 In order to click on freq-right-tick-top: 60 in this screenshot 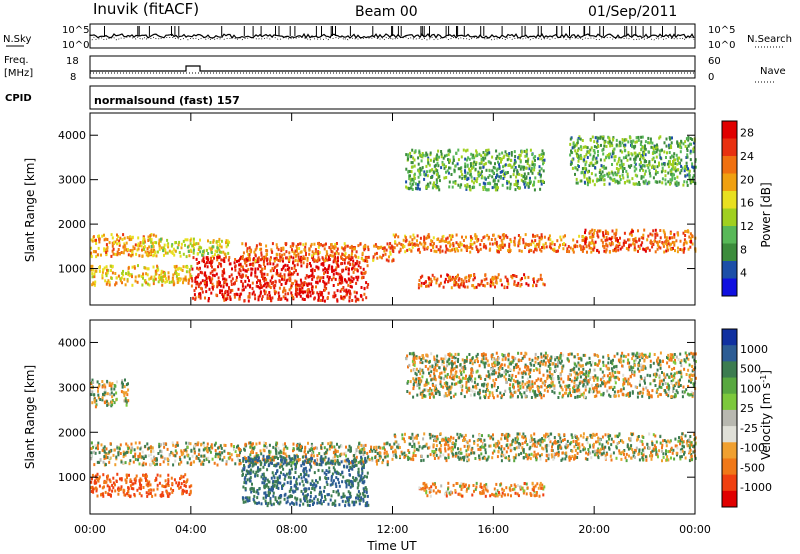, I will do `click(714, 61)`.